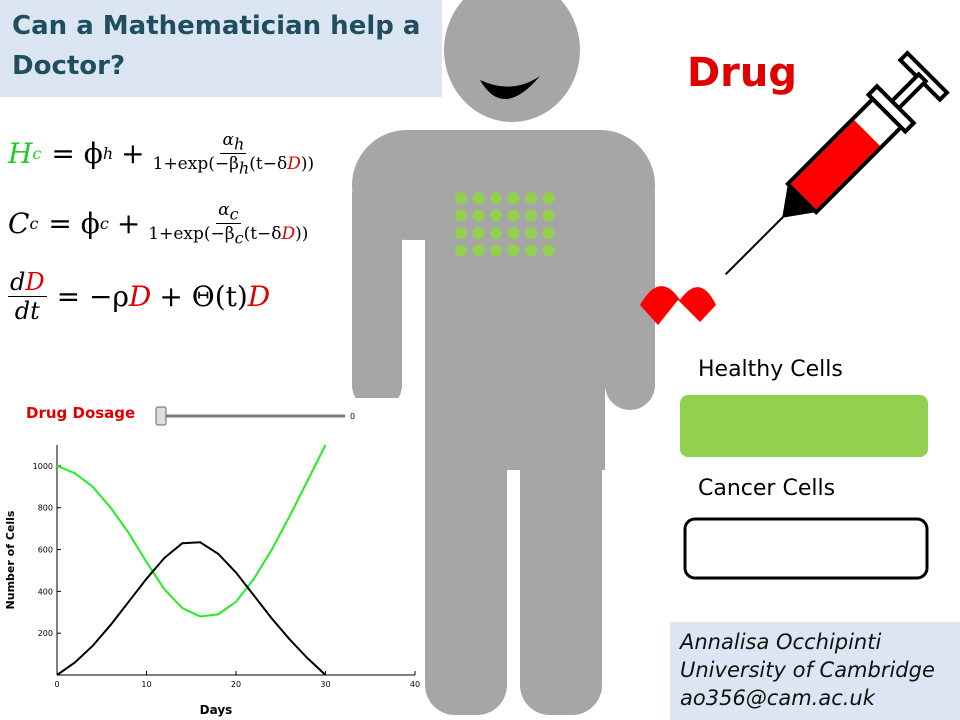  I want to click on y-tick-label: 200, so click(45, 633).